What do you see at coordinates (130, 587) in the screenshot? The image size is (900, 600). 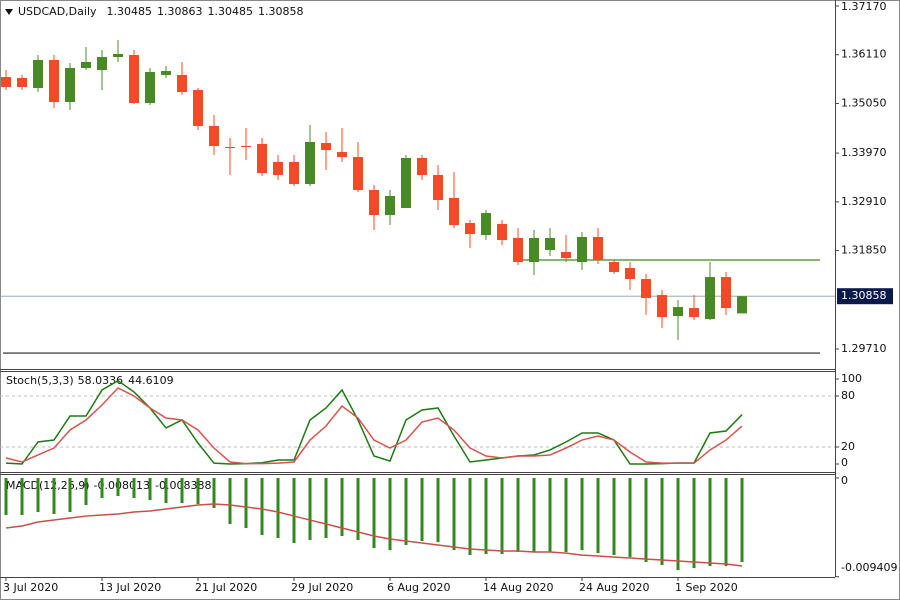 I see `x-tick-label: 13 Jul 2020` at bounding box center [130, 587].